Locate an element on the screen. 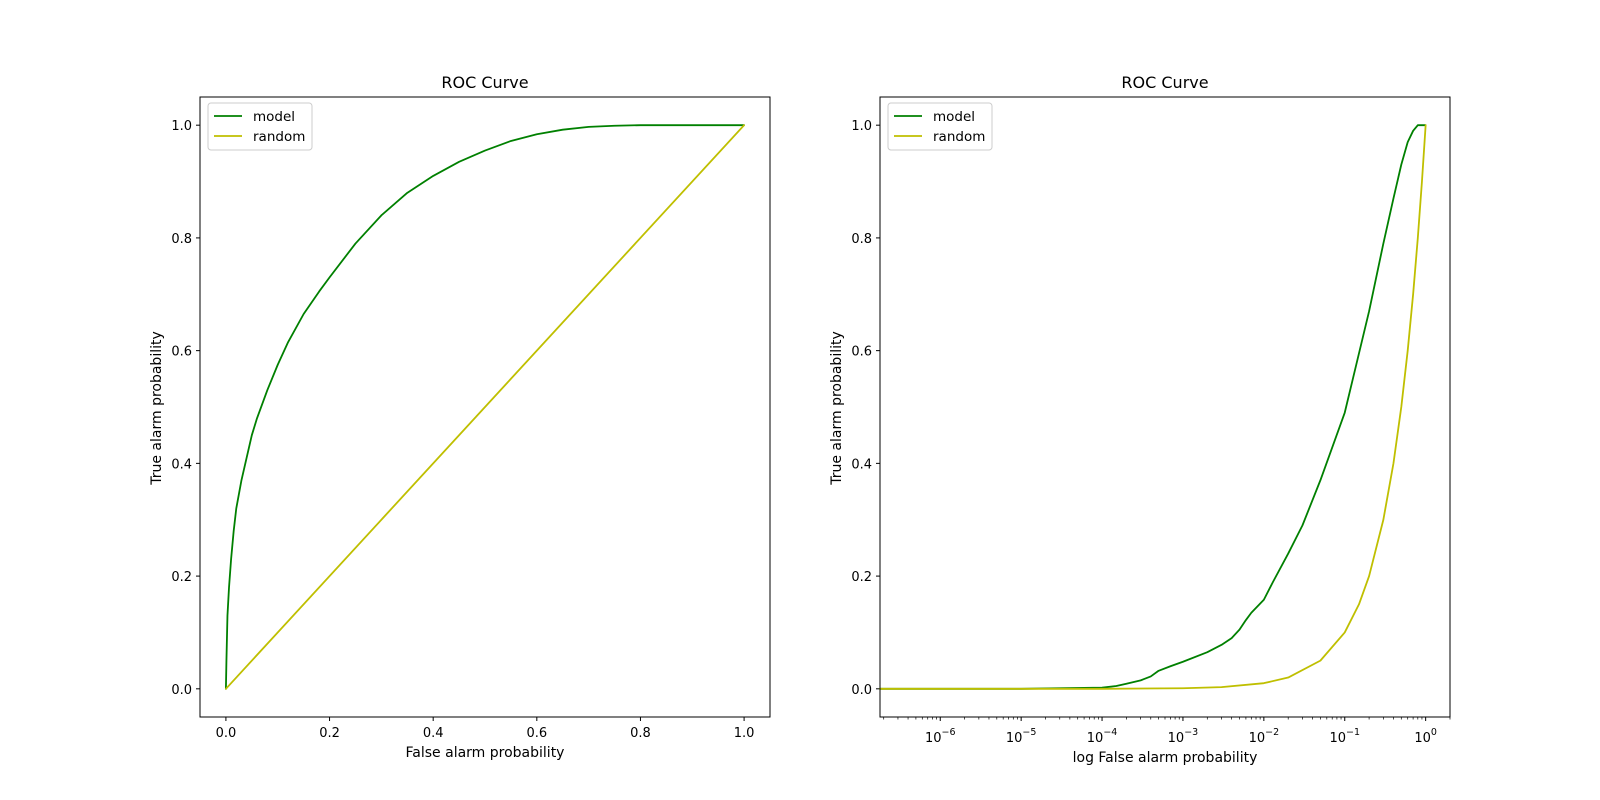 The image size is (1600, 800). left-legend-label-model: model is located at coordinates (274, 117).